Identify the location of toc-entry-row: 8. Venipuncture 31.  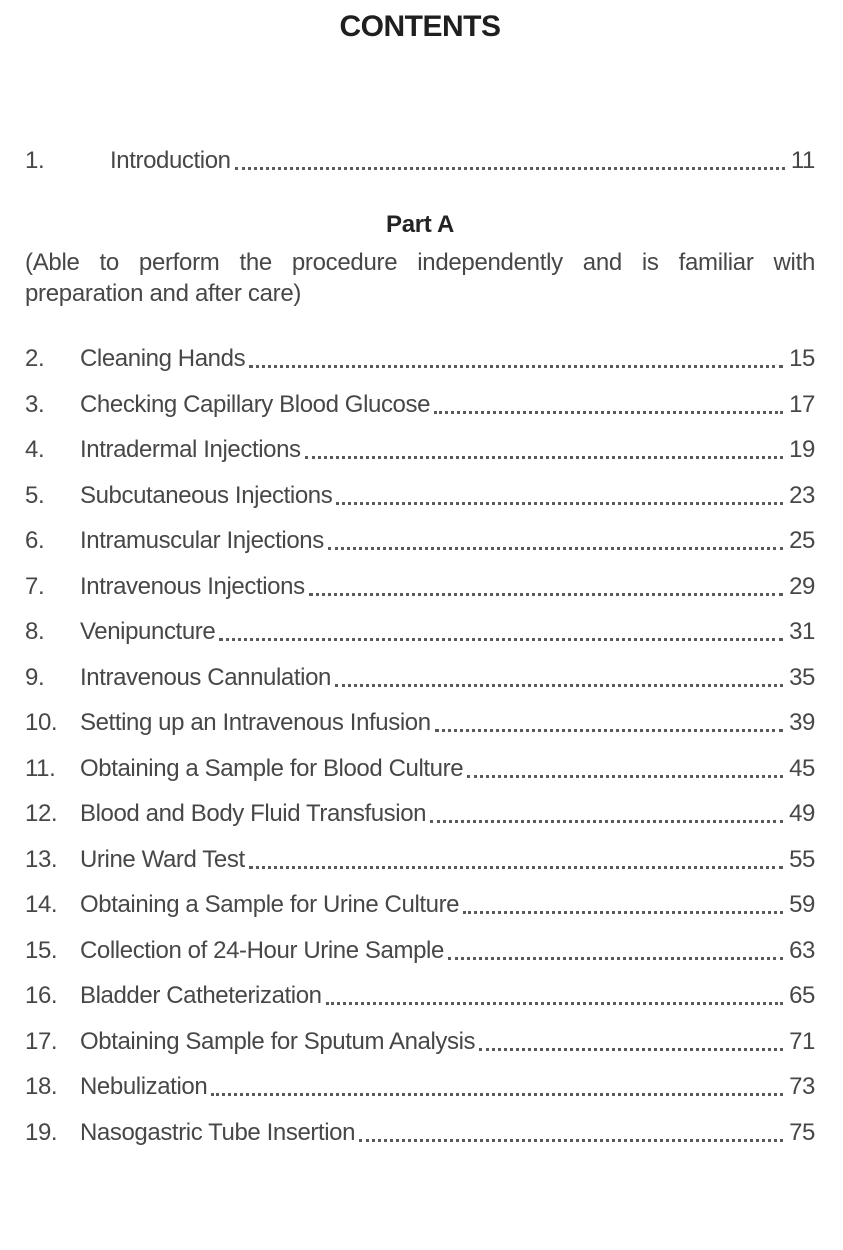
(420, 632).